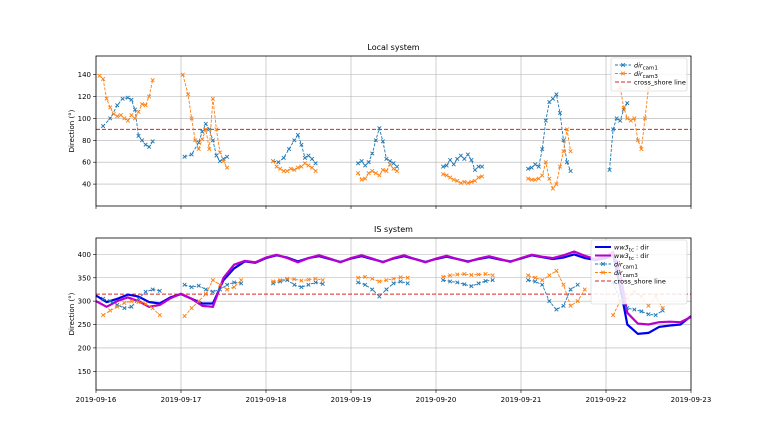 This screenshot has height=438, width=768. I want to click on x-tick-label: 2019-09-16, so click(96, 400).